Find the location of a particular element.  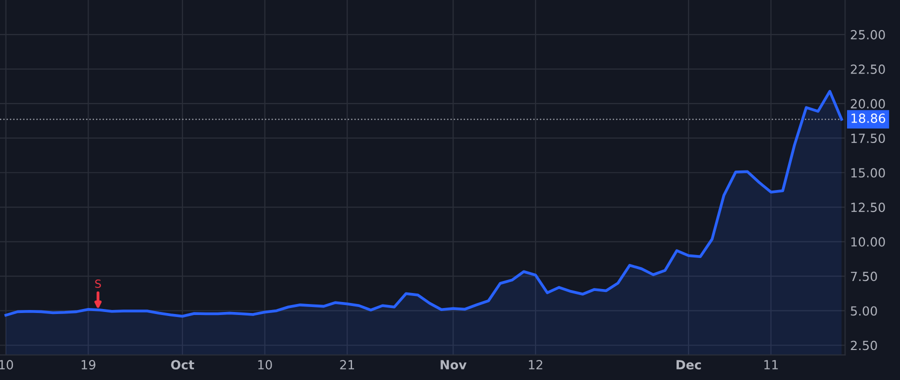

x-tick-label: 12 is located at coordinates (535, 365).